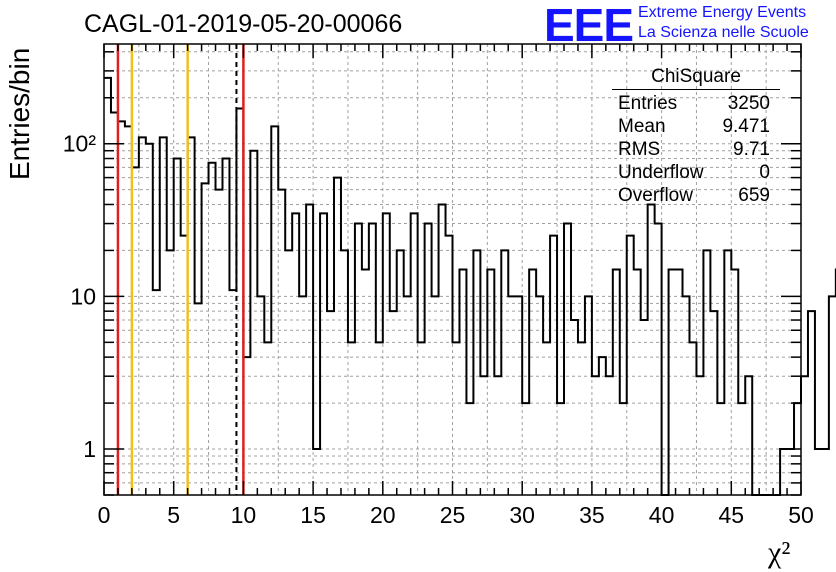 The image size is (836, 572). Describe the element at coordinates (642, 126) in the screenshot. I see `stats-label: Mean` at that location.